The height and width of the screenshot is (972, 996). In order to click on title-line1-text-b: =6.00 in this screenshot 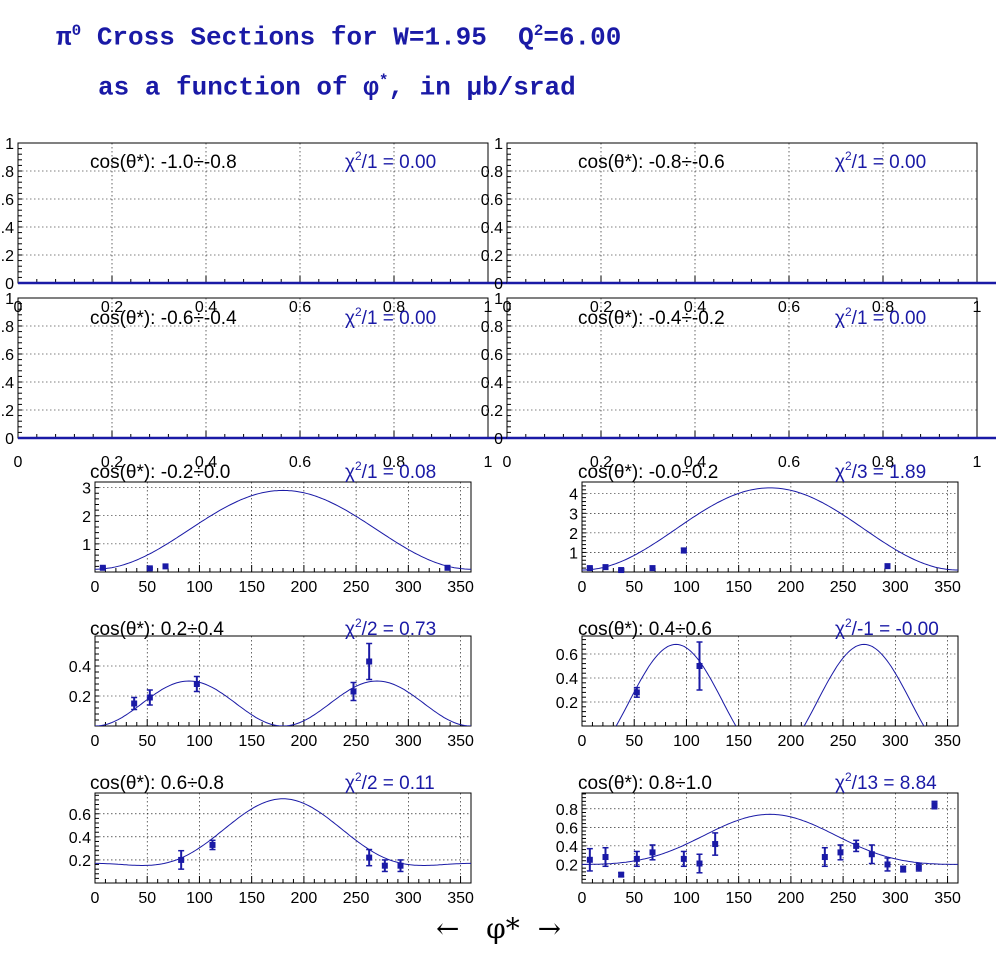, I will do `click(582, 37)`.